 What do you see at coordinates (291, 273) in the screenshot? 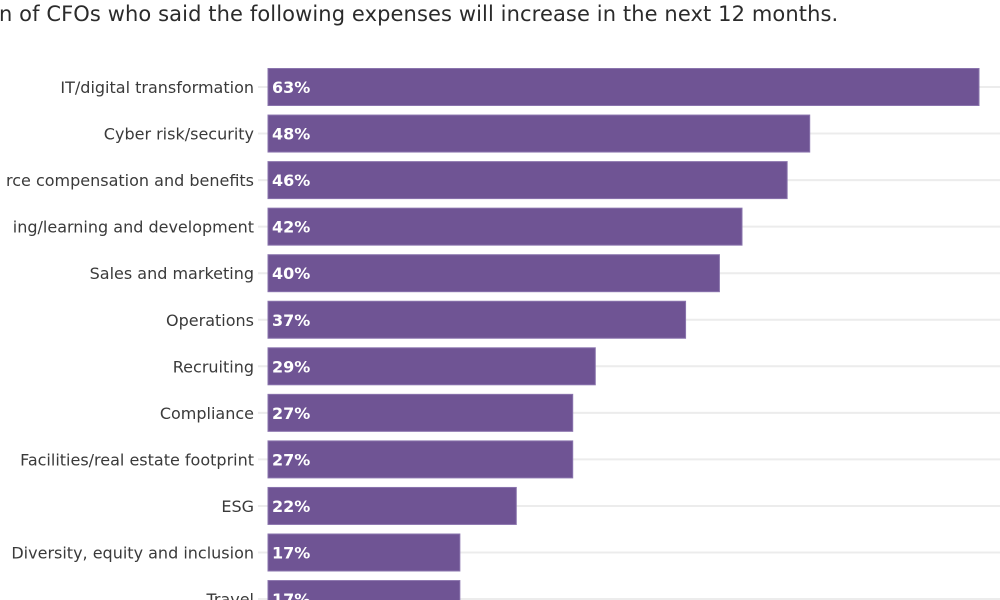
I see `value-label: 40%` at bounding box center [291, 273].